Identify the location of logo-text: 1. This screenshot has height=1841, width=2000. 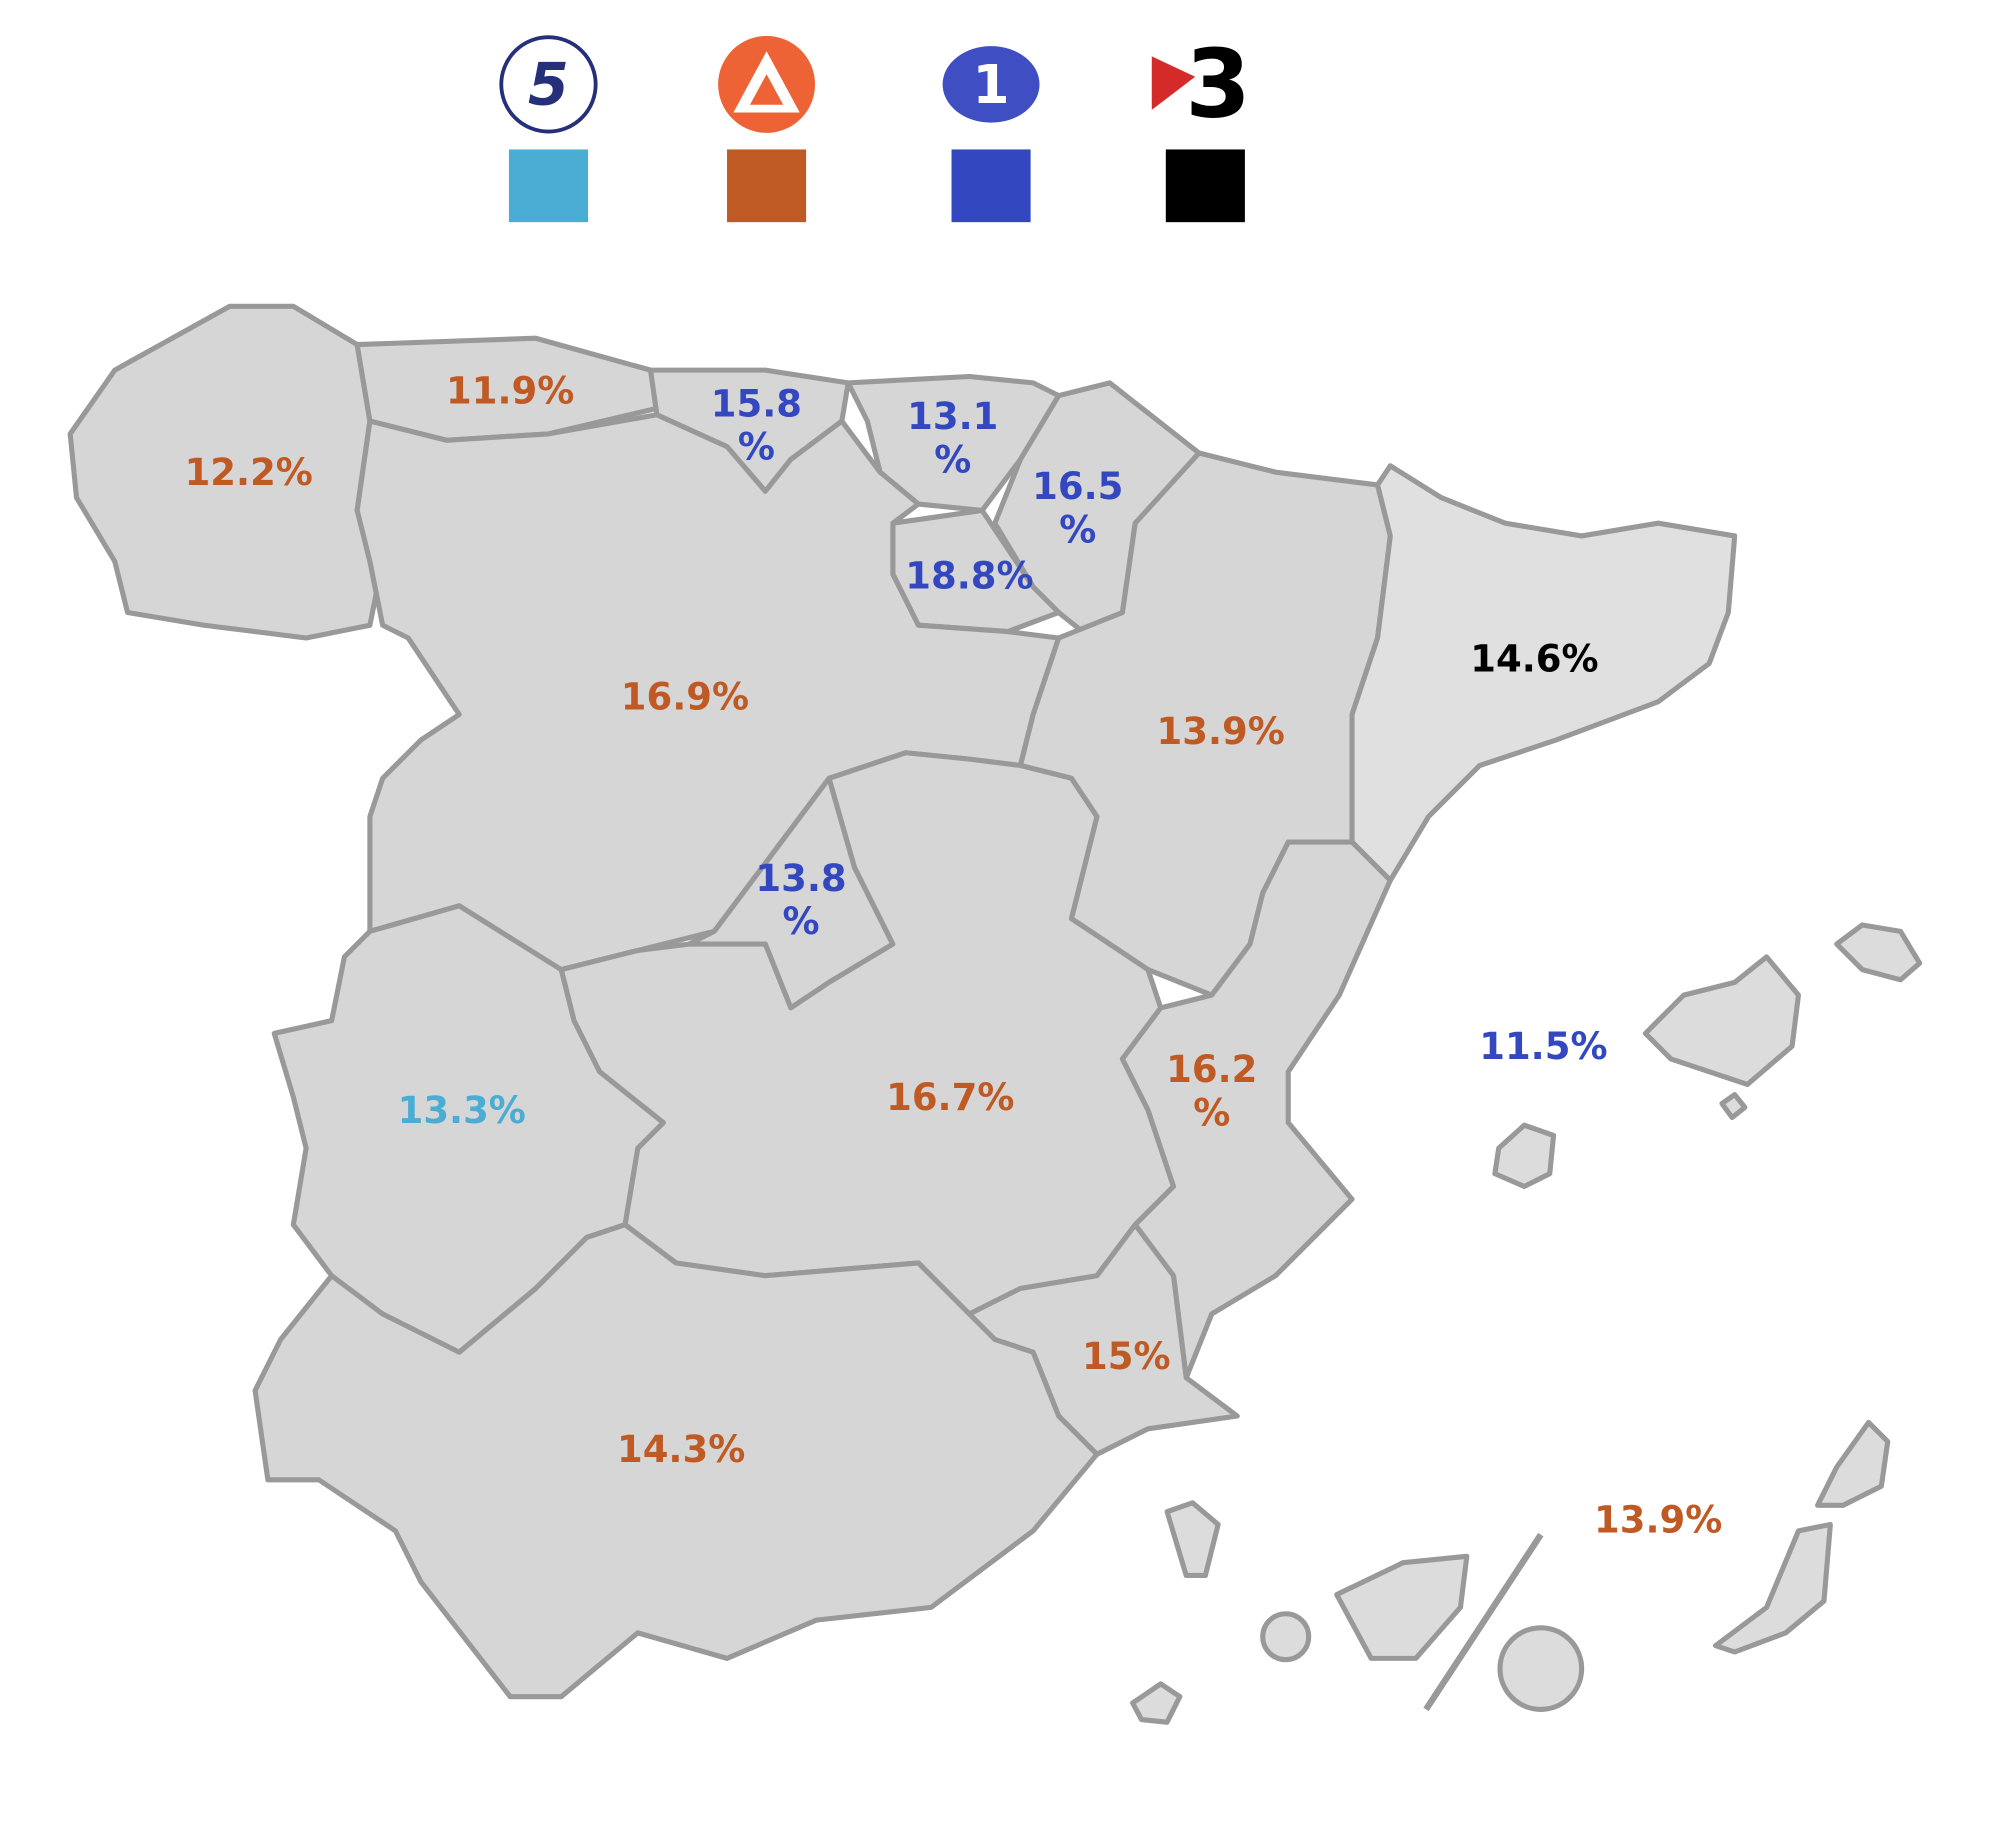
(990, 84).